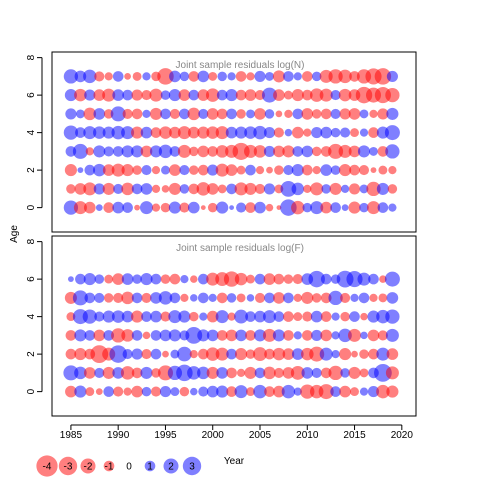 The width and height of the screenshot is (480, 480). I want to click on y-tick-label: 6, so click(31, 95).